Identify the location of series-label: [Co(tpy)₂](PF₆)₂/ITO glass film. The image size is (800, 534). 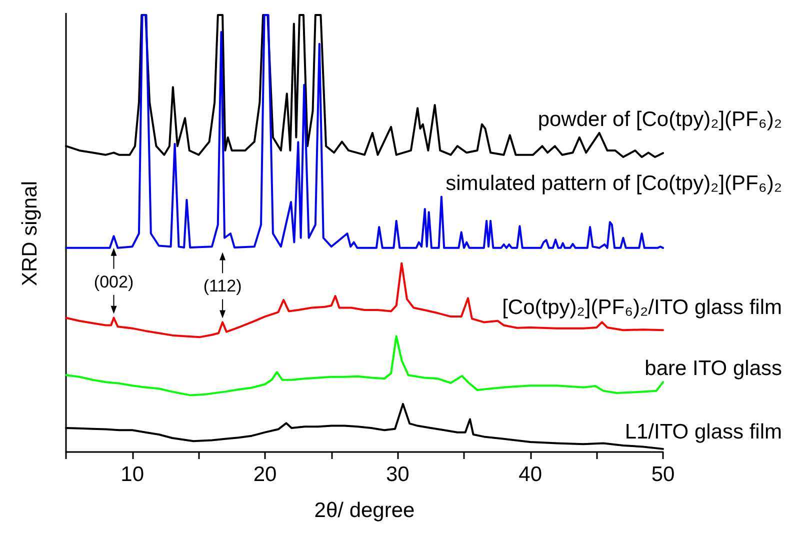
(642, 307).